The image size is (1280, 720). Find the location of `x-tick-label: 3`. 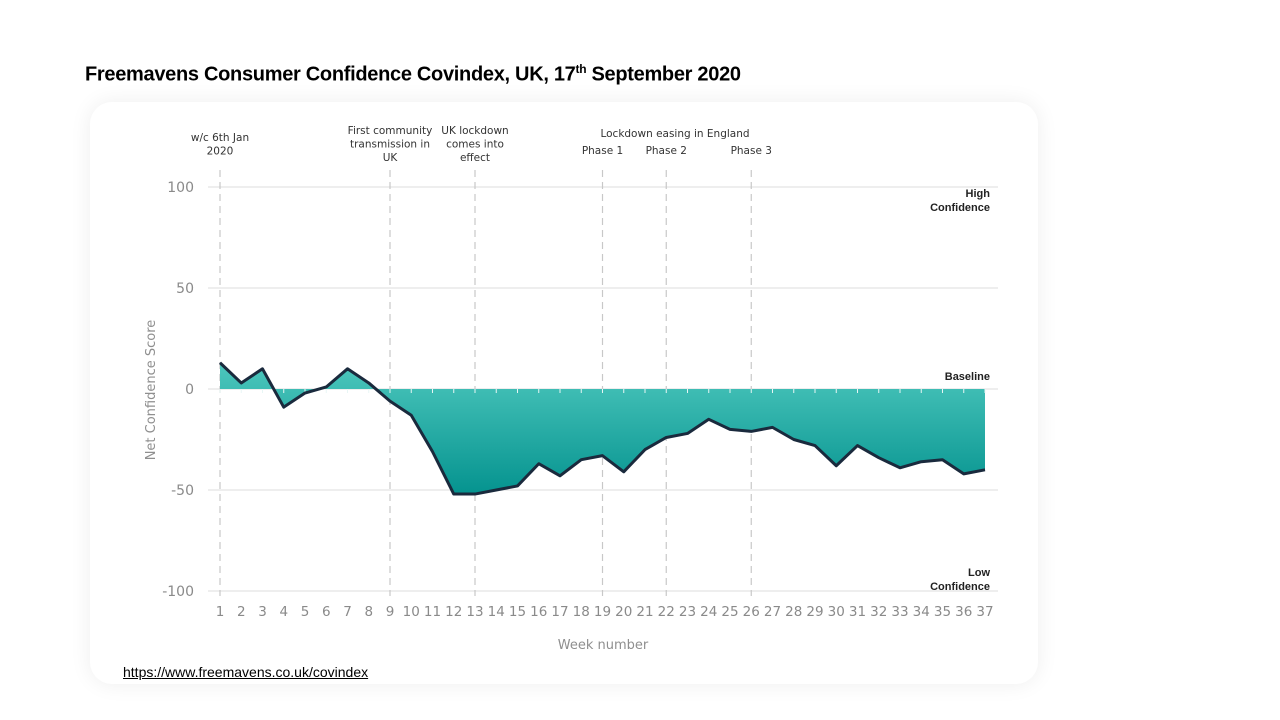

x-tick-label: 3 is located at coordinates (262, 612).